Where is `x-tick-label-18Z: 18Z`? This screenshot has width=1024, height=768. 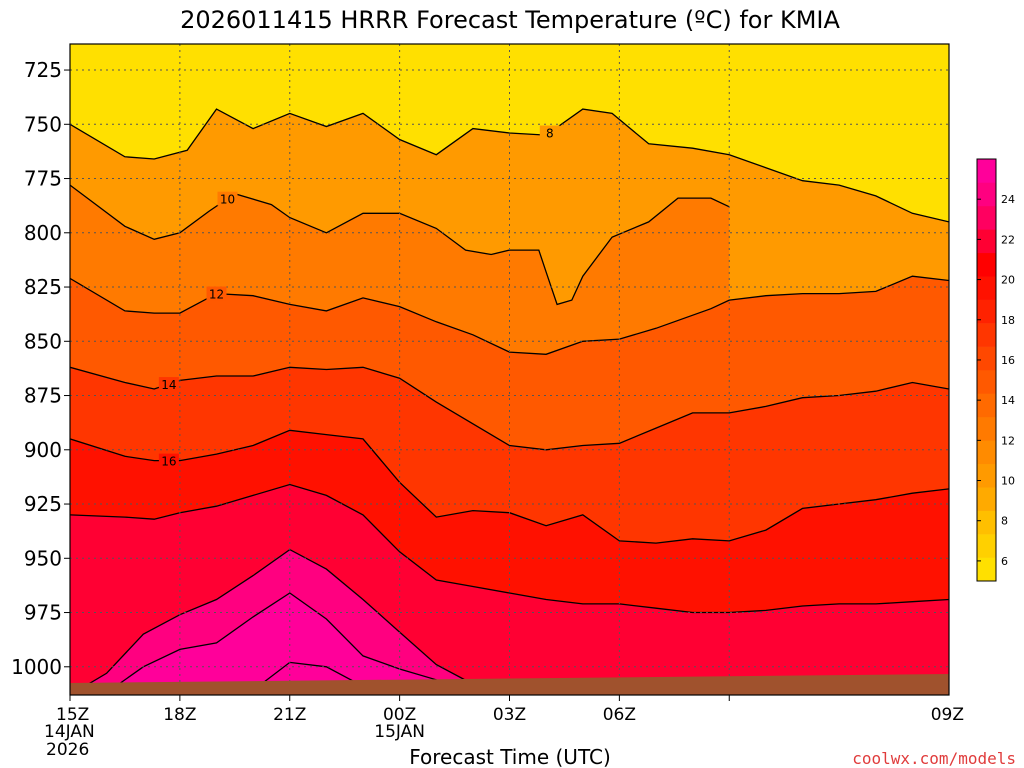 x-tick-label-18Z: 18Z is located at coordinates (179, 715).